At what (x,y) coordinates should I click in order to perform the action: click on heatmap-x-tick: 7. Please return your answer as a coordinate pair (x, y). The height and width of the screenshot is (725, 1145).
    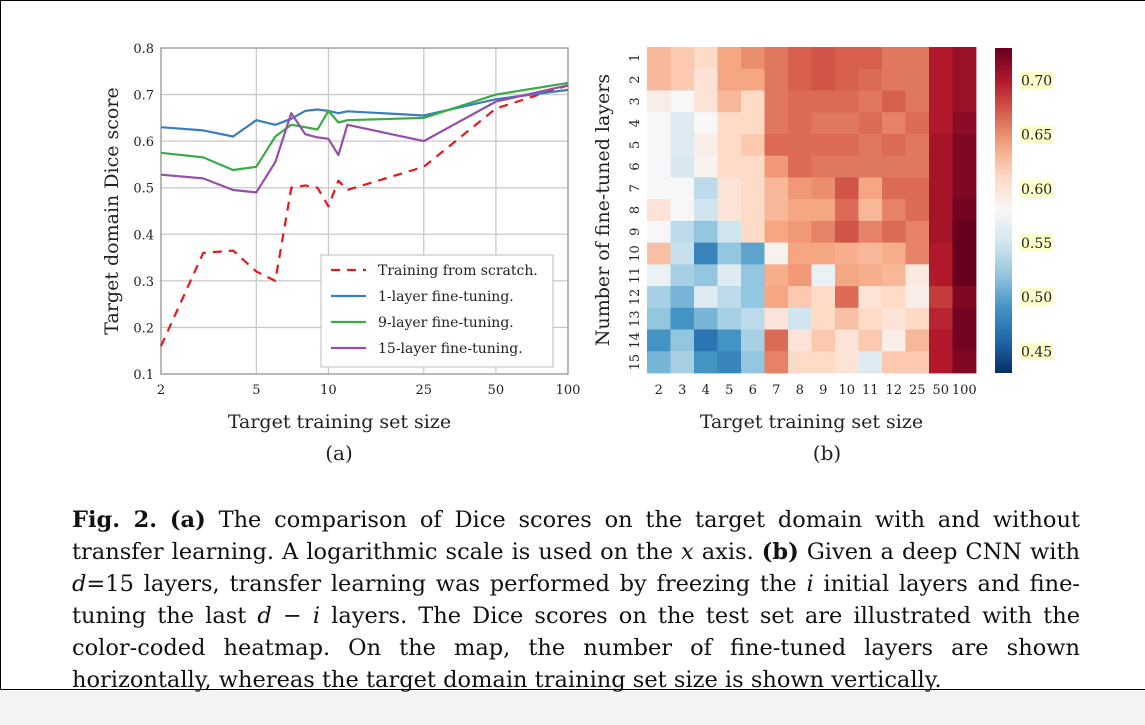
    Looking at the image, I should click on (776, 390).